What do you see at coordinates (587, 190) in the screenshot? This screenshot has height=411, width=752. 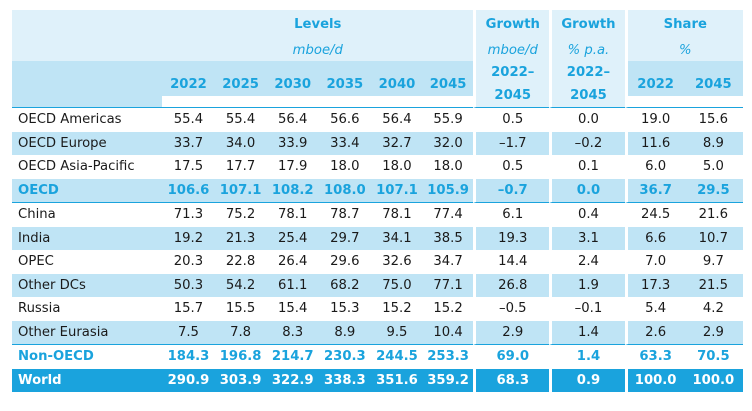 I see `growth-pa-cell: 0.0` at bounding box center [587, 190].